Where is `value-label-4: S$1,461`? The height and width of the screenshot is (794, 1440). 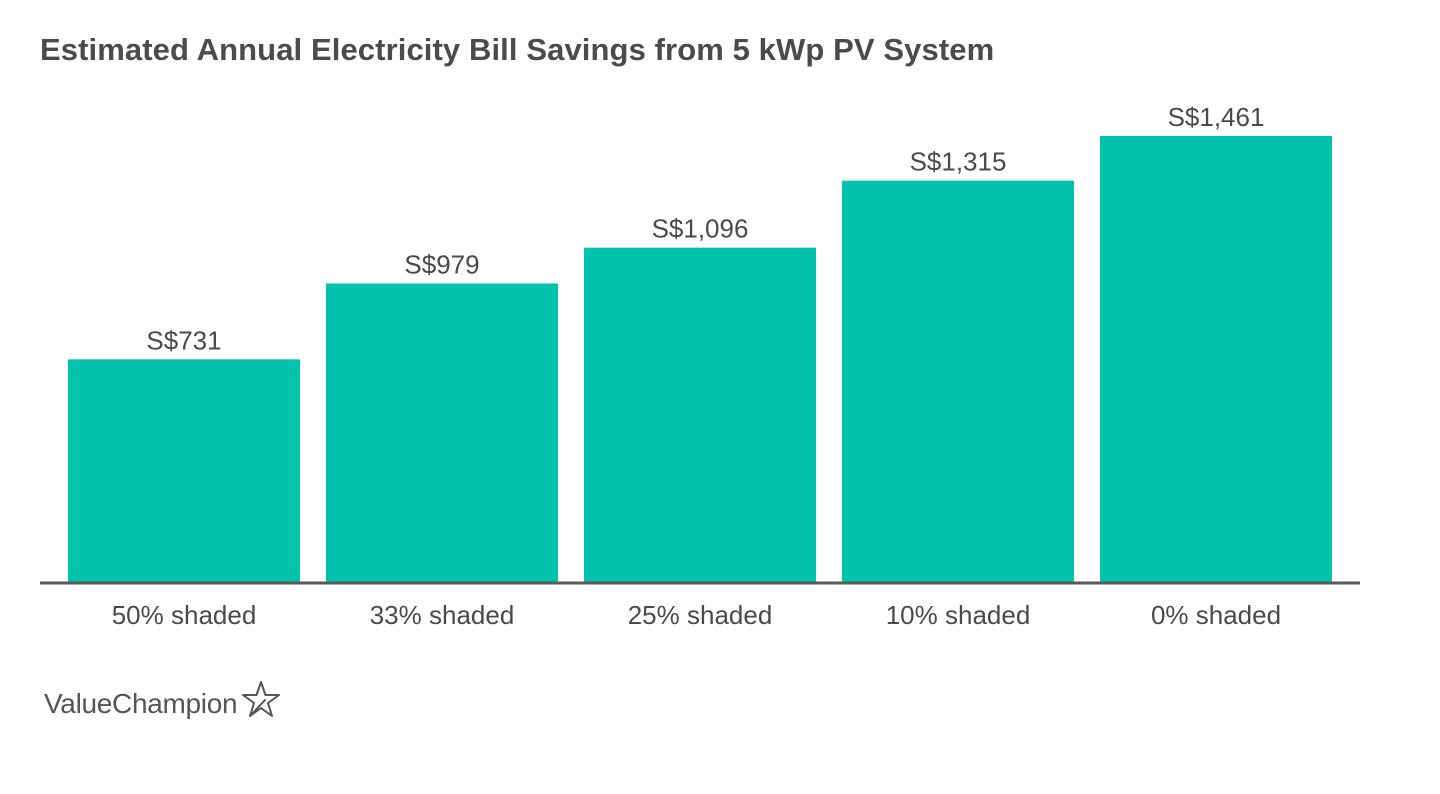
value-label-4: S$1,461 is located at coordinates (1216, 117).